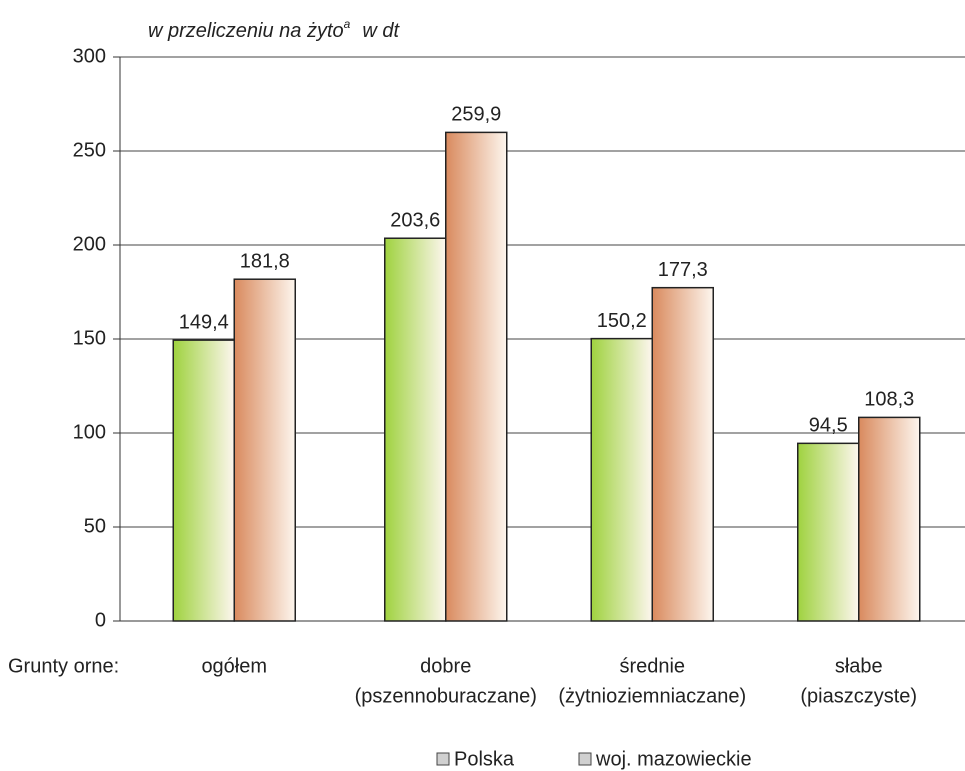 The image size is (965, 771). What do you see at coordinates (446, 696) in the screenshot?
I see `x-tick-label: (pszennoburaczane)` at bounding box center [446, 696].